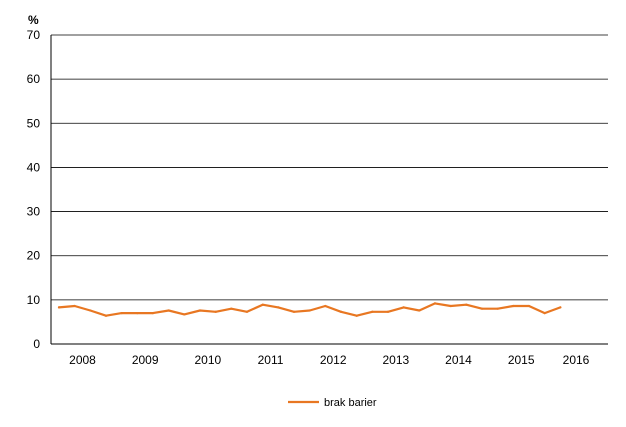  What do you see at coordinates (350, 403) in the screenshot?
I see `legend-label-brak-barier: brak barier` at bounding box center [350, 403].